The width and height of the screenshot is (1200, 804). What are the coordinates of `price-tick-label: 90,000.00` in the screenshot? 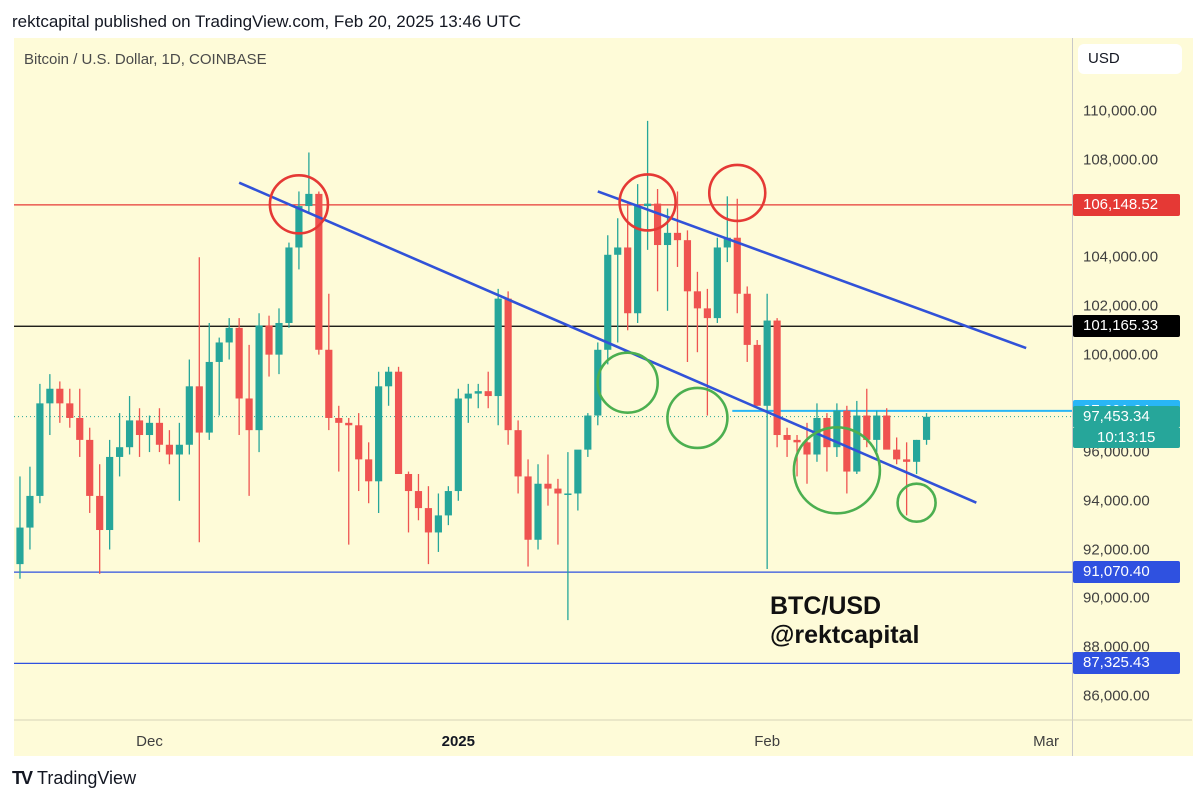 It's located at (1116, 598).